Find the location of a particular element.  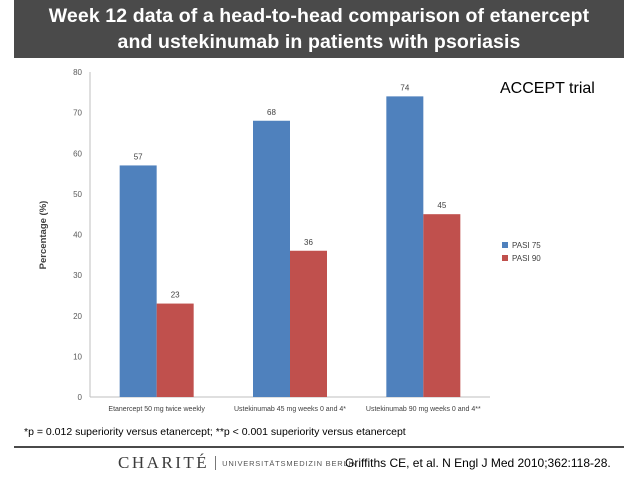

y-axis-label: Percentage (%) is located at coordinates (43, 235).